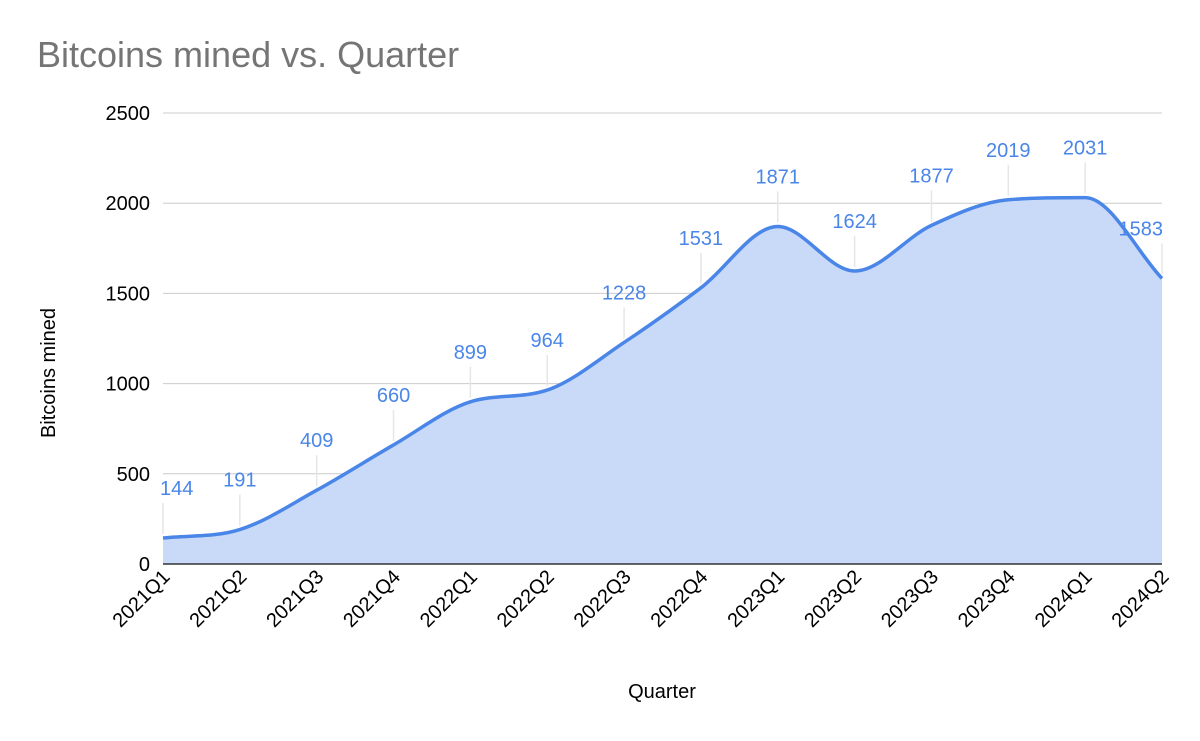 The width and height of the screenshot is (1200, 741). I want to click on data-label: 1228, so click(624, 293).